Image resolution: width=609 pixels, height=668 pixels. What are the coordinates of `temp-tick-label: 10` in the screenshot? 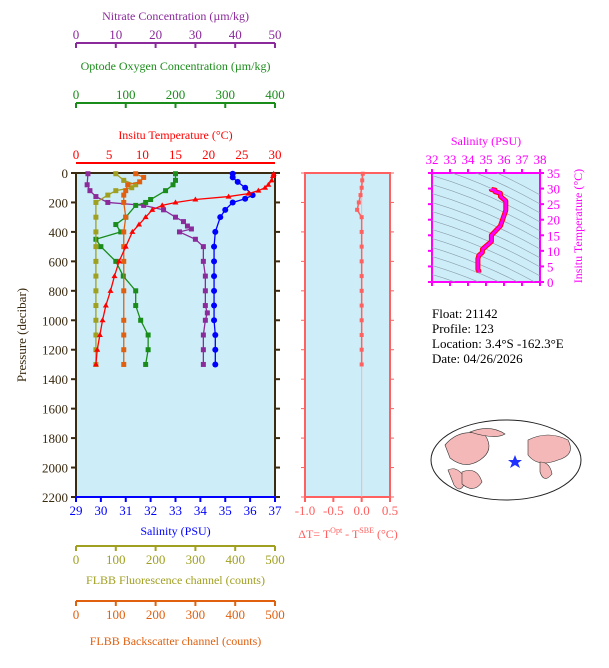 It's located at (142, 154).